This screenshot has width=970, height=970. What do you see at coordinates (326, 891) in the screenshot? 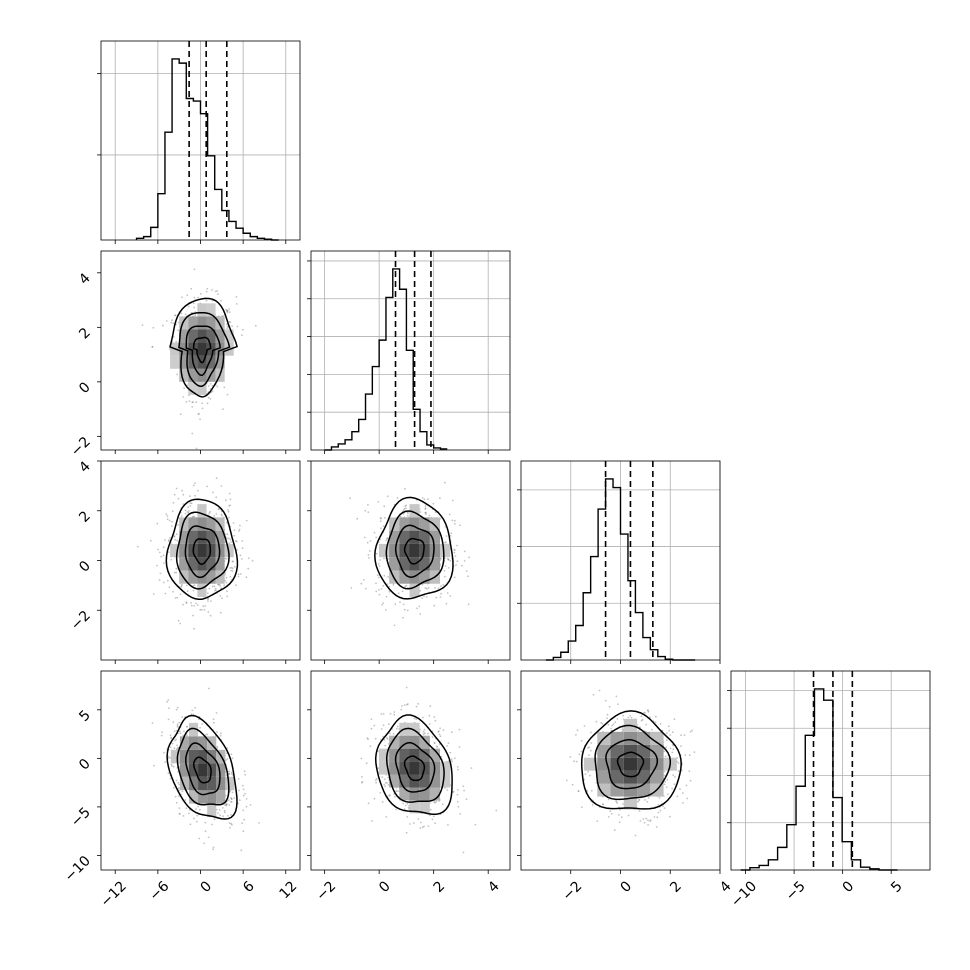
I see `x-tick-label: −2` at bounding box center [326, 891].